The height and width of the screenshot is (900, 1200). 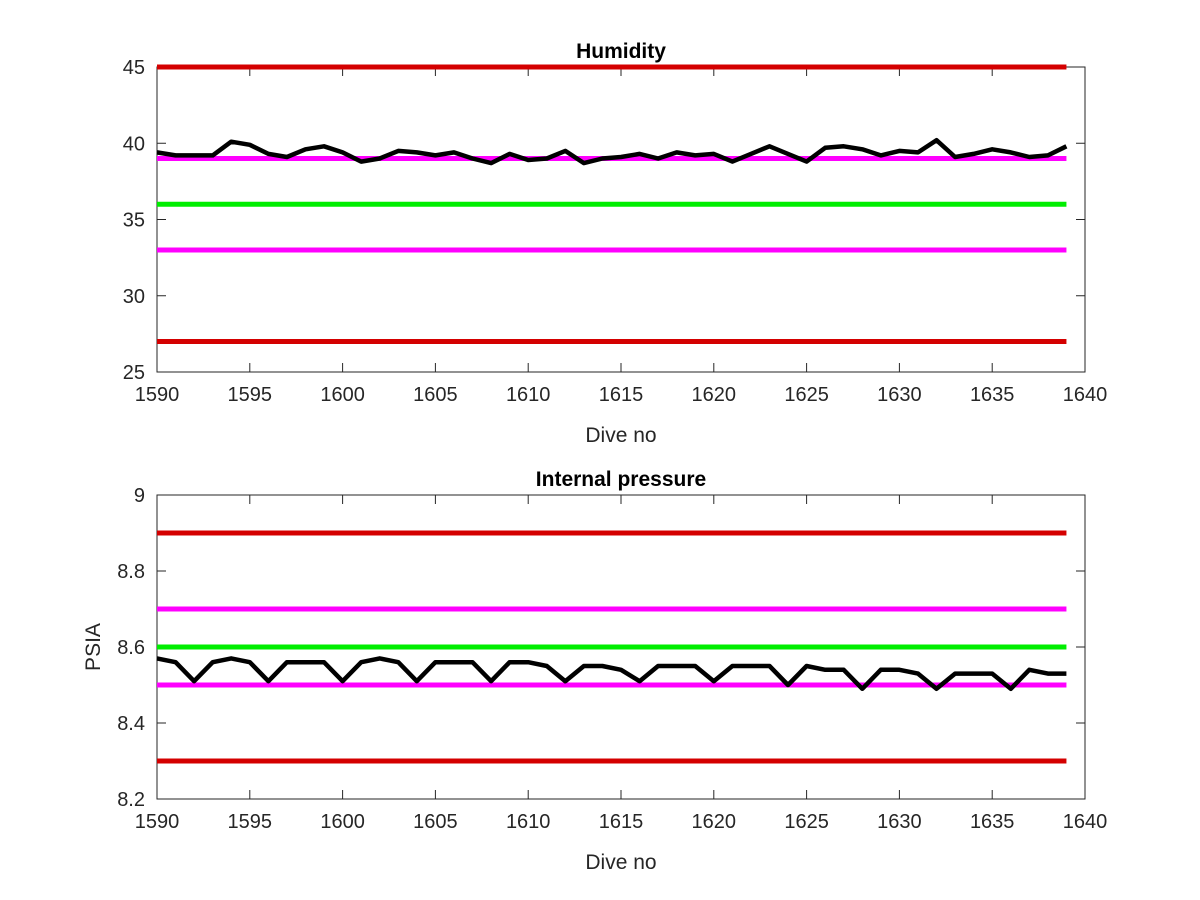 I want to click on y-tick-label: 8.6, so click(x=131, y=648).